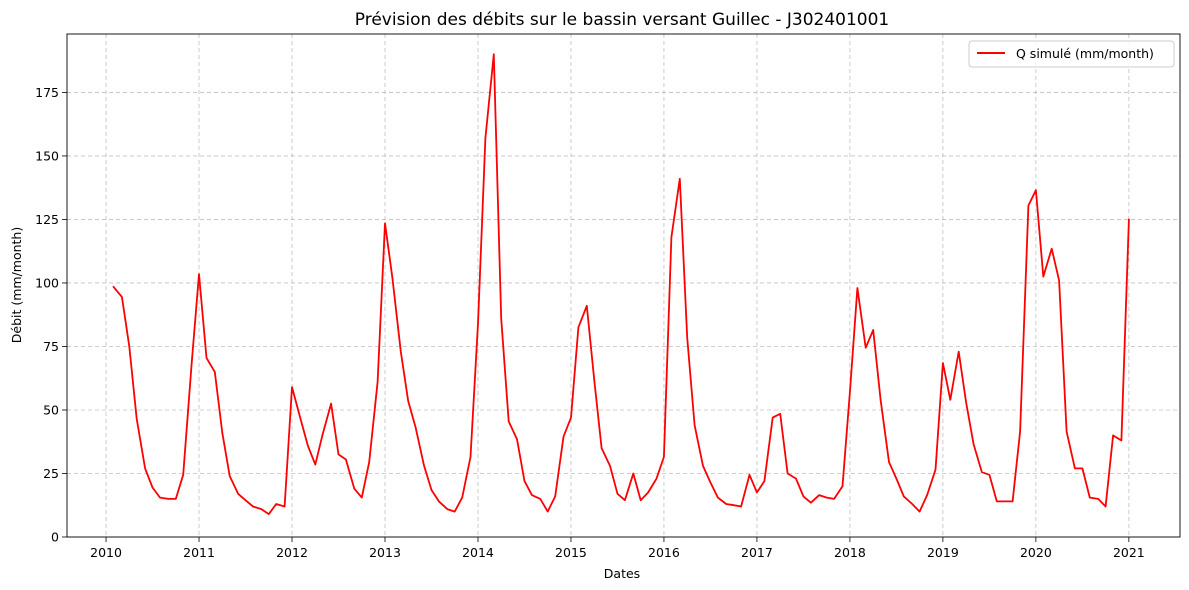 This screenshot has height=590, width=1189. What do you see at coordinates (1129, 552) in the screenshot?
I see `x-tick-label: 2021` at bounding box center [1129, 552].